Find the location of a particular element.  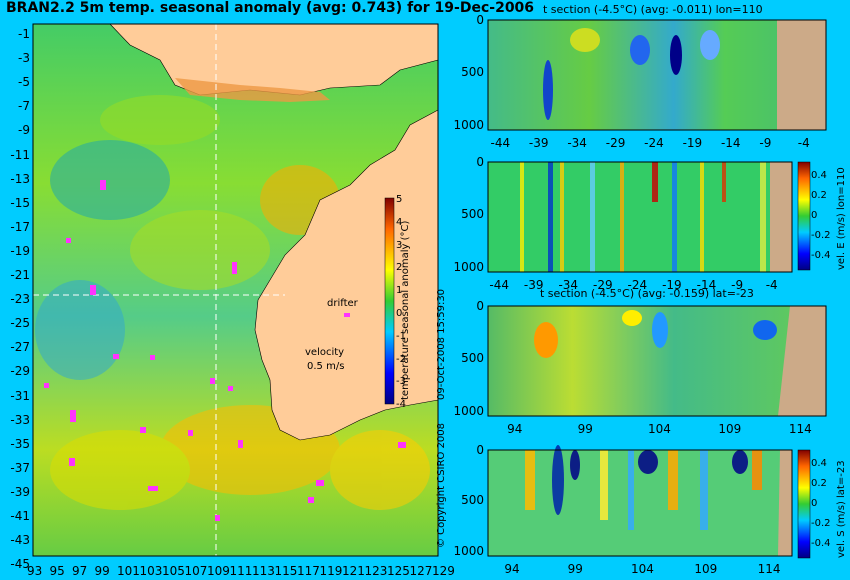

map-colorbar-label: temperature seasonal anomaly (°C) is located at coordinates (405, 310).